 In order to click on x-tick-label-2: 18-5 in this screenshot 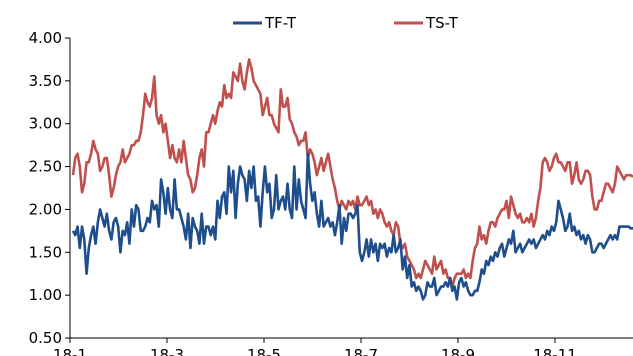, I will do `click(264, 351)`.